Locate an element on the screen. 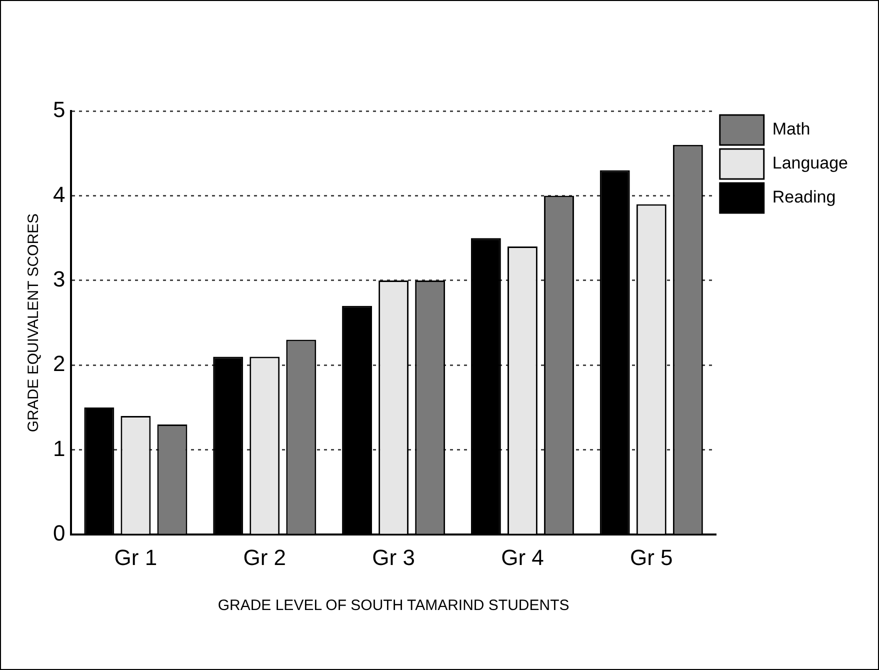 The width and height of the screenshot is (879, 670). x-tick-label: Gr 2 is located at coordinates (264, 557).